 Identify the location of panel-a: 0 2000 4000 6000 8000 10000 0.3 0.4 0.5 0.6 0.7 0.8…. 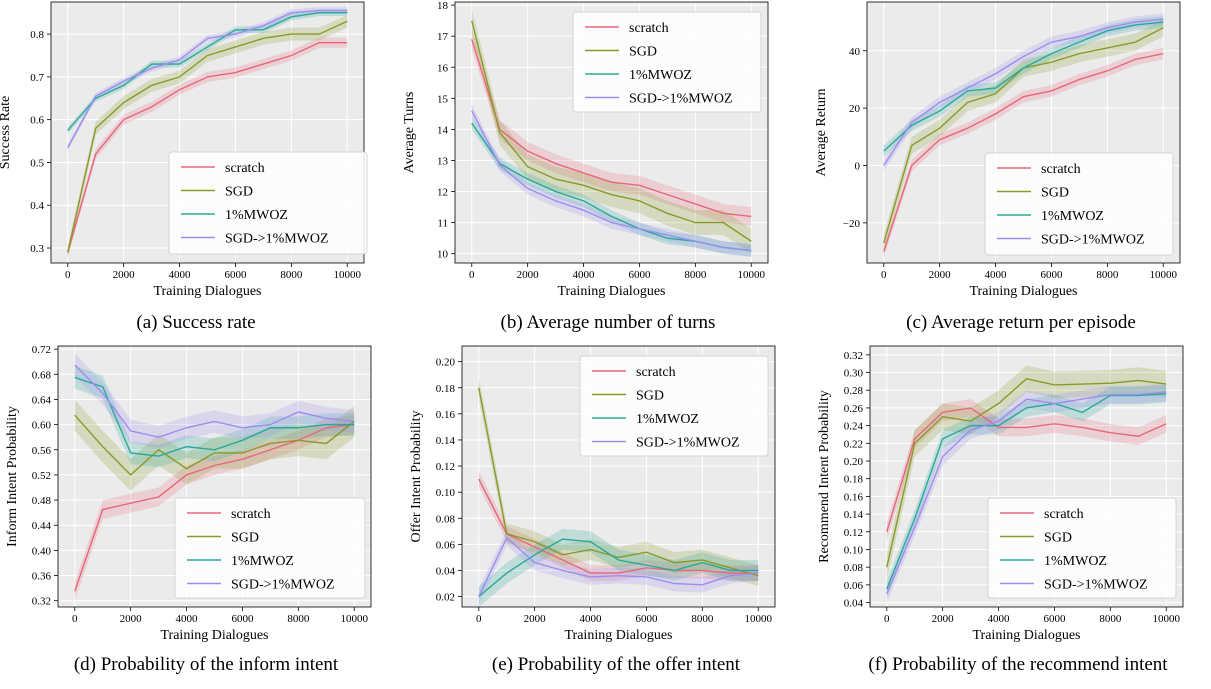
(184, 167).